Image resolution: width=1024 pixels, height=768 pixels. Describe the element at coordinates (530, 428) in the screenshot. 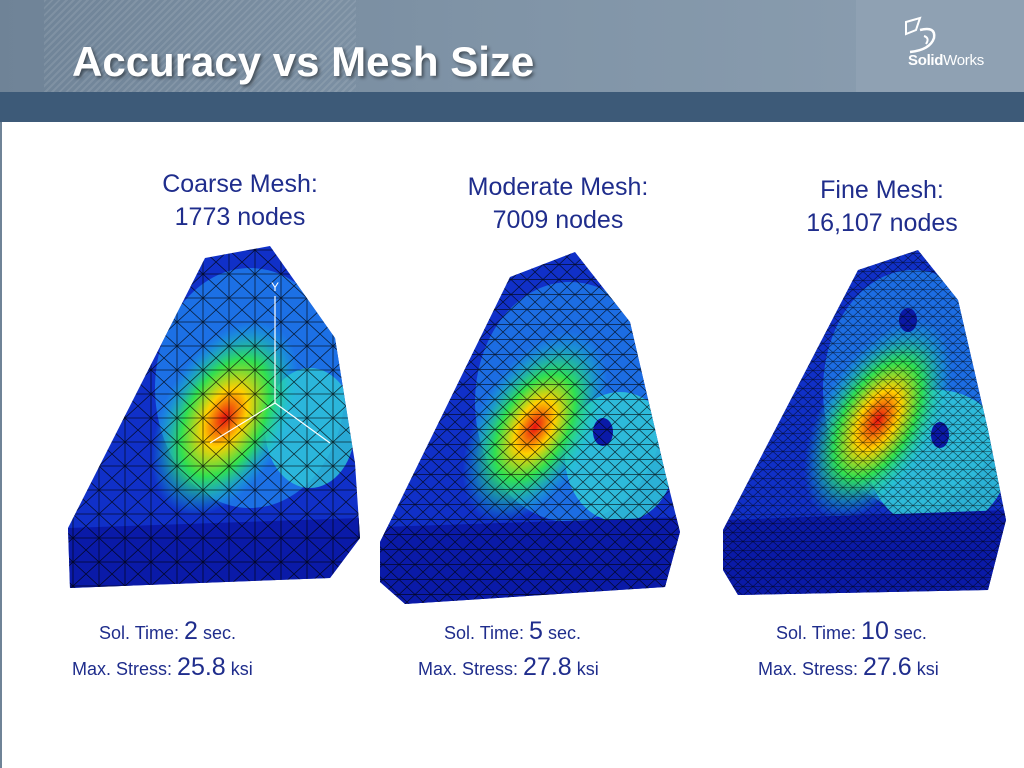

I see `moderate-mesh-stress-plot` at that location.